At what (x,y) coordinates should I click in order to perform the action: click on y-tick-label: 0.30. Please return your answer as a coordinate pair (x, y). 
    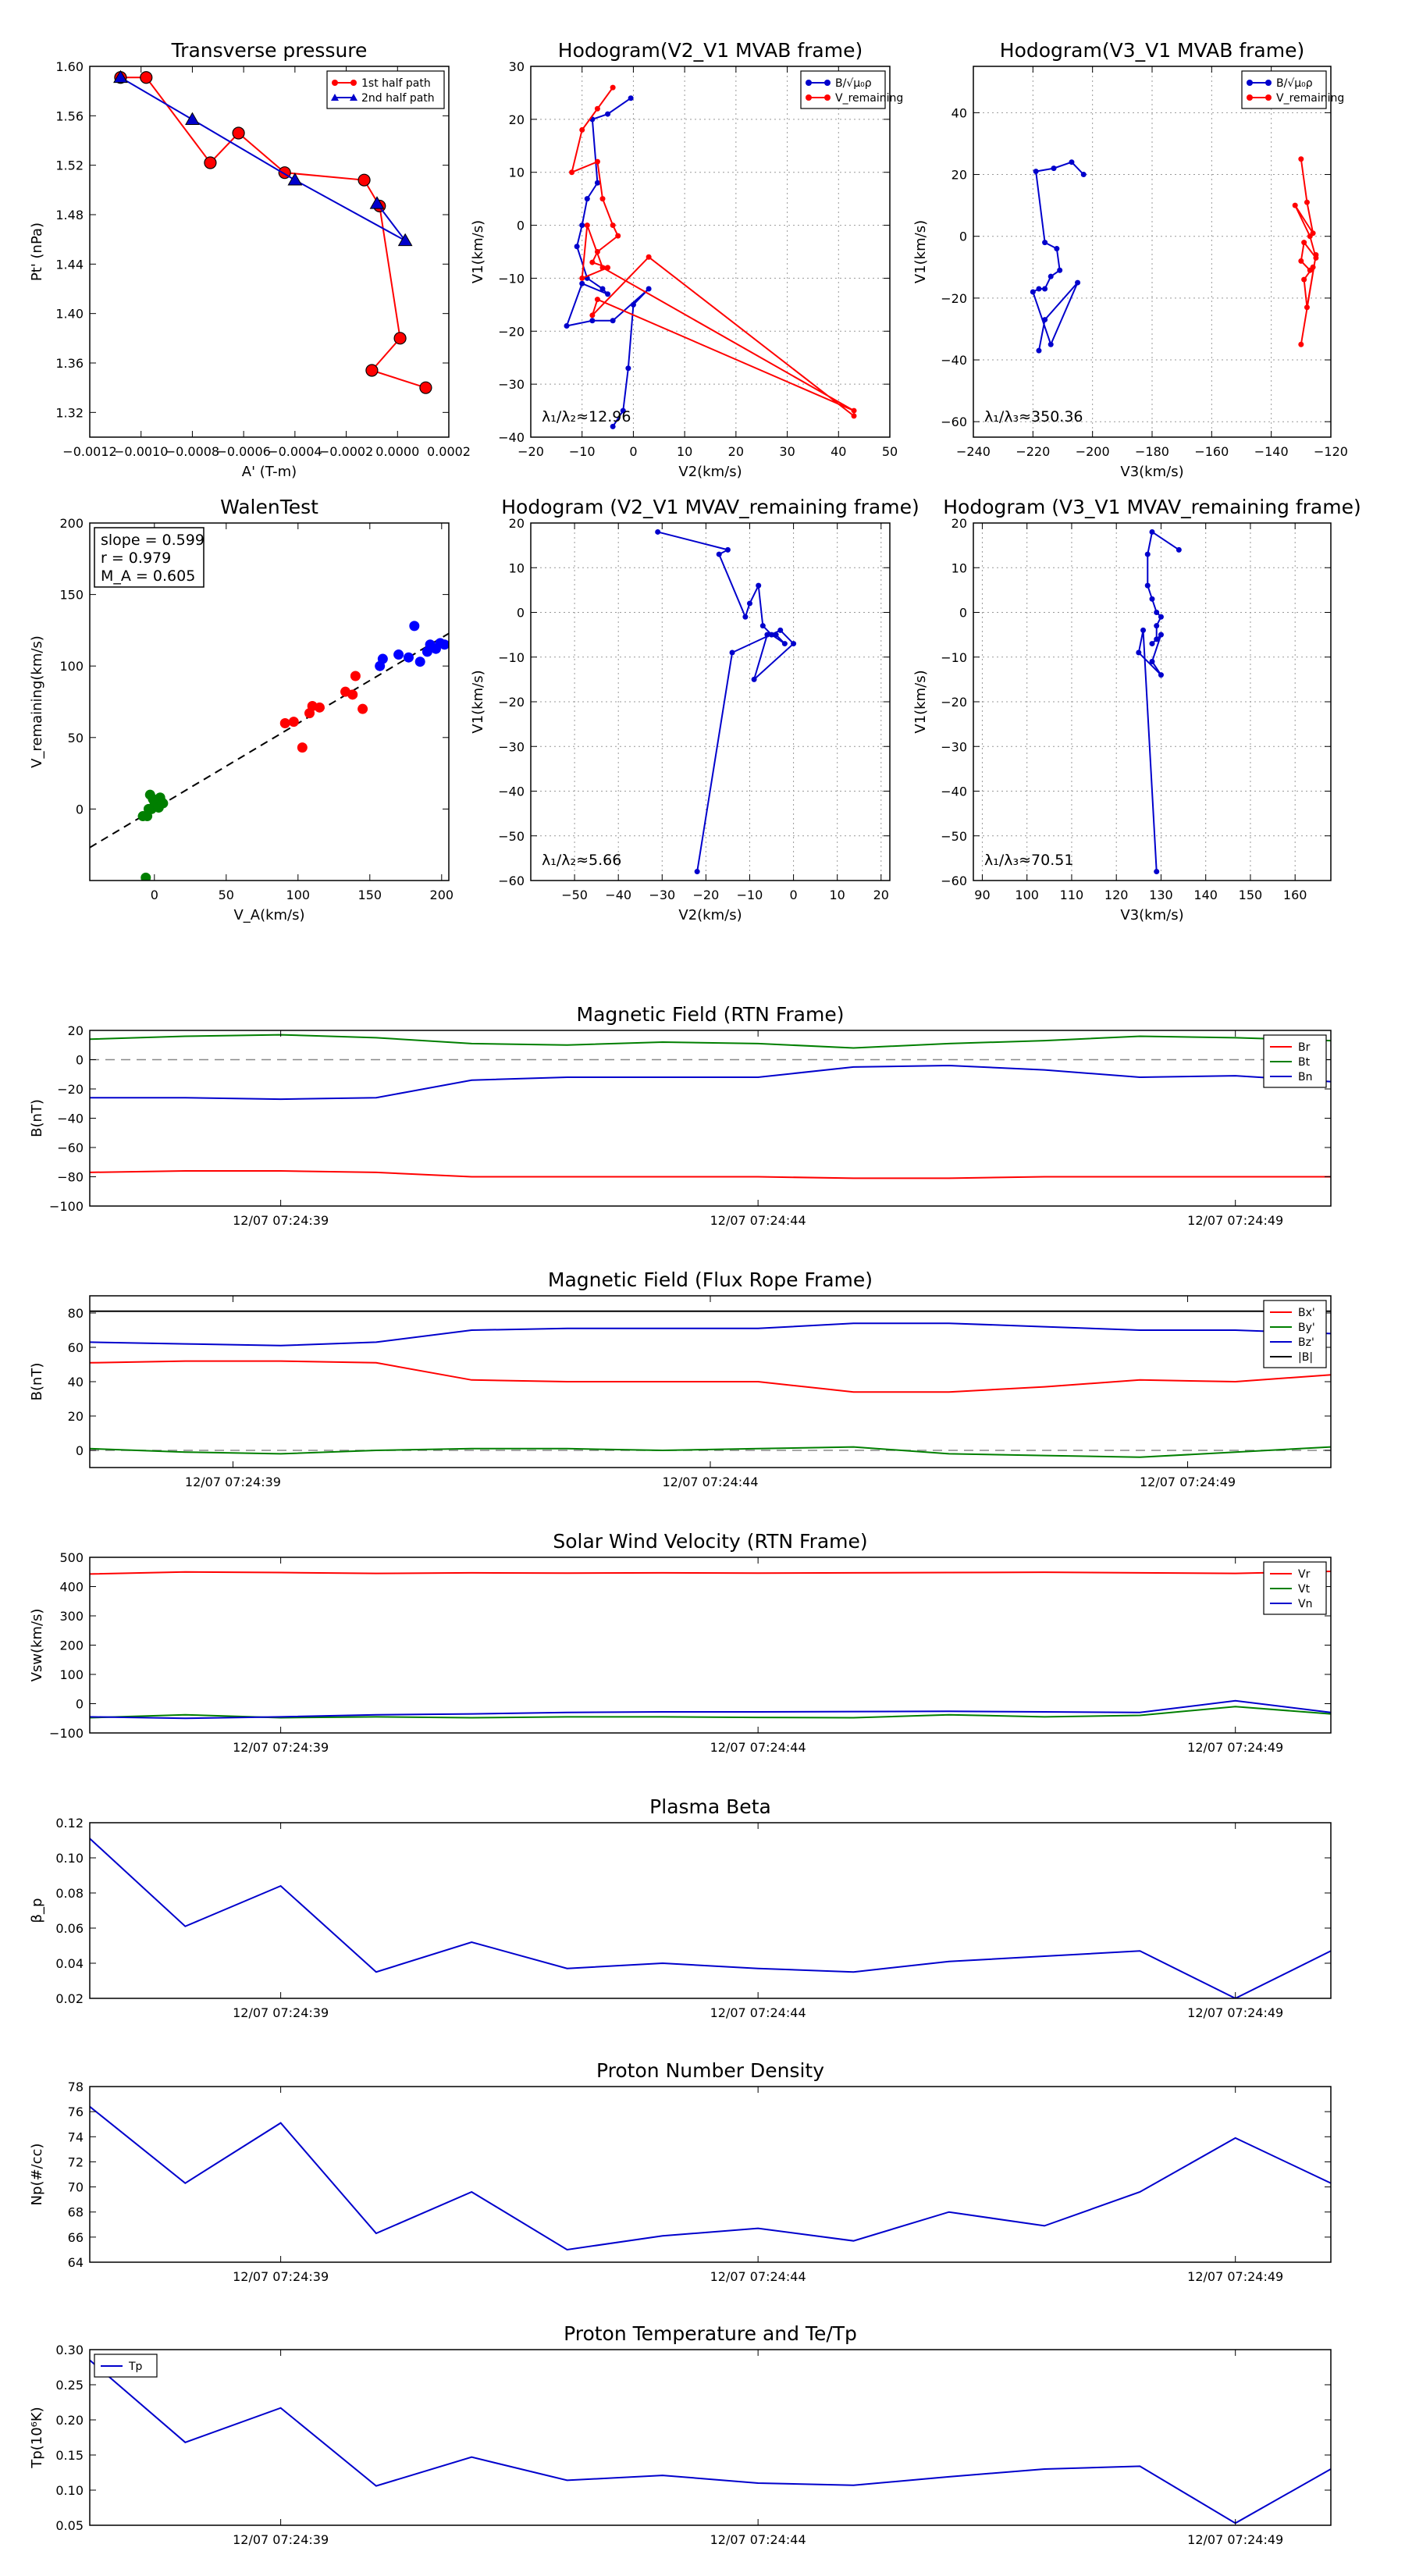
    Looking at the image, I should click on (69, 2350).